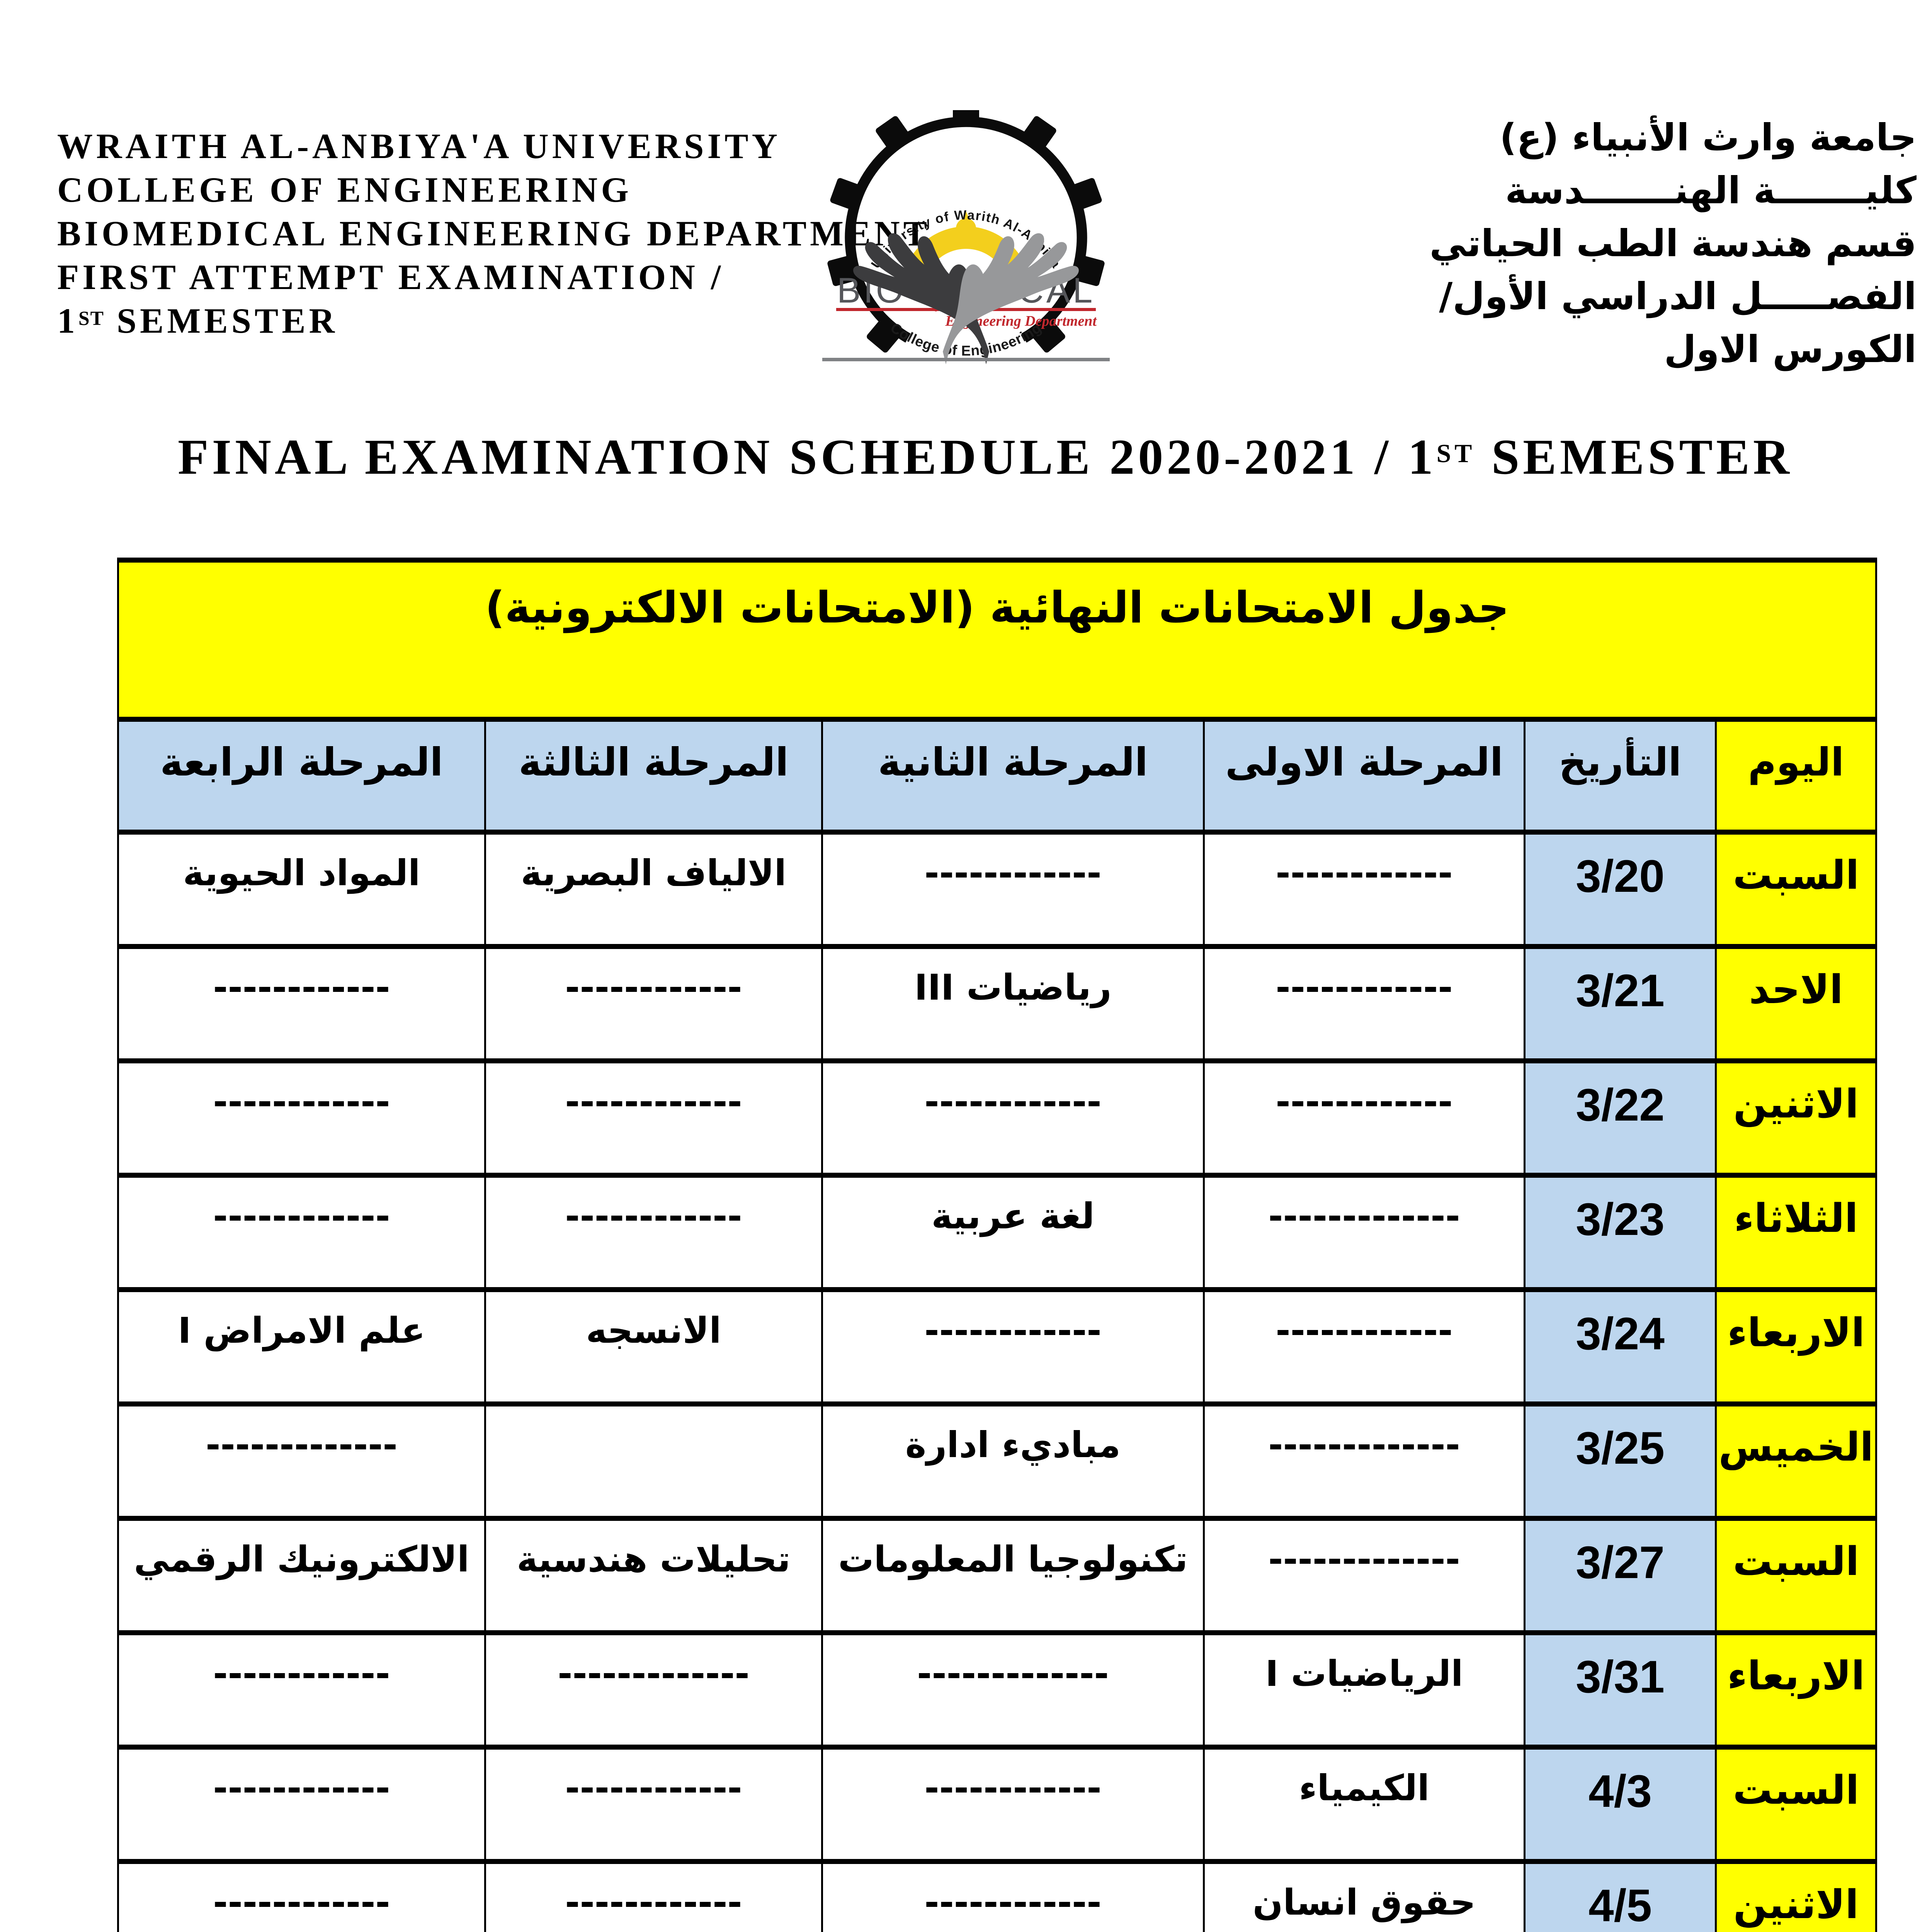  Describe the element at coordinates (653, 776) in the screenshot. I see `column-header-stage3: المرحلة الثالثة` at that location.